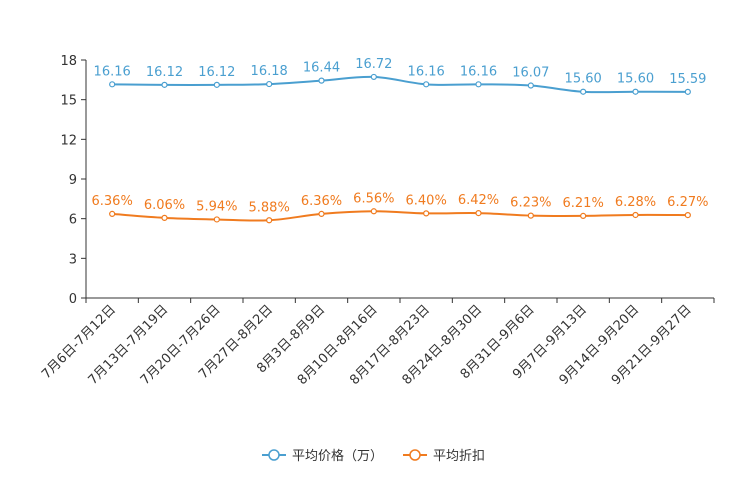 The width and height of the screenshot is (744, 496). Describe the element at coordinates (321, 68) in the screenshot. I see `data-label: 16.44` at that location.